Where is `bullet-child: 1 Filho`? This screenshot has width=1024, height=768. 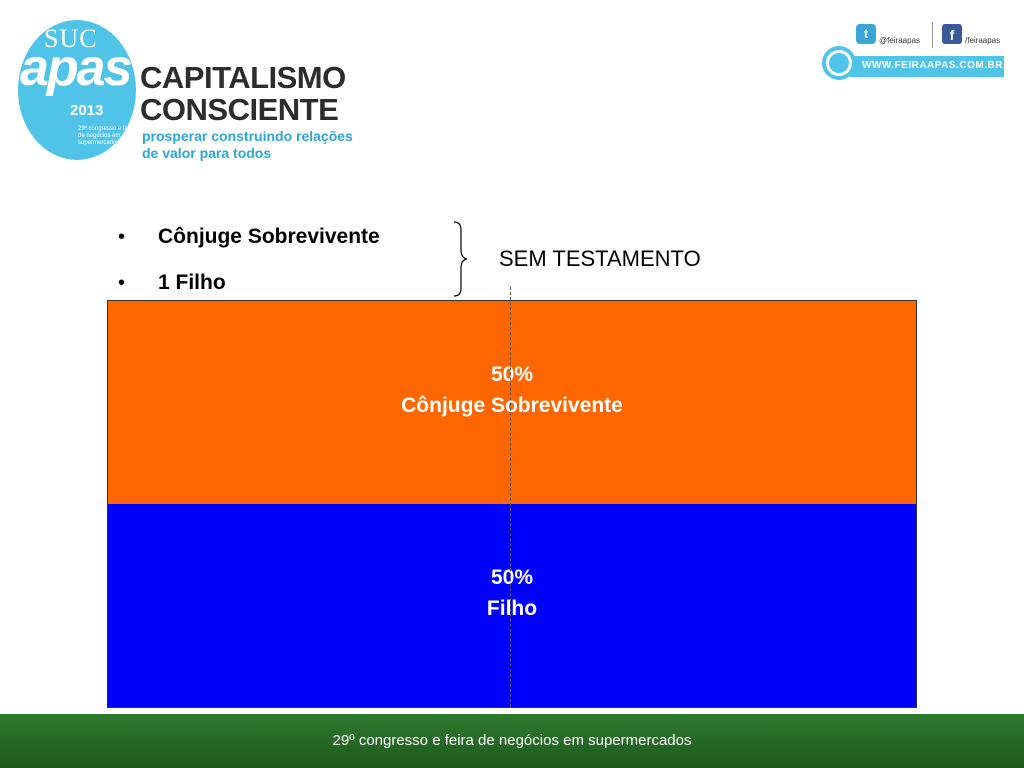
bullet-child: 1 Filho is located at coordinates (192, 282).